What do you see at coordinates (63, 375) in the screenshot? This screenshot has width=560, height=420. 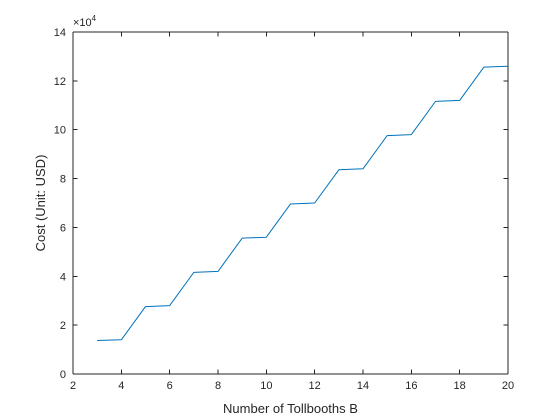 I see `y-tick-label: 0` at bounding box center [63, 375].